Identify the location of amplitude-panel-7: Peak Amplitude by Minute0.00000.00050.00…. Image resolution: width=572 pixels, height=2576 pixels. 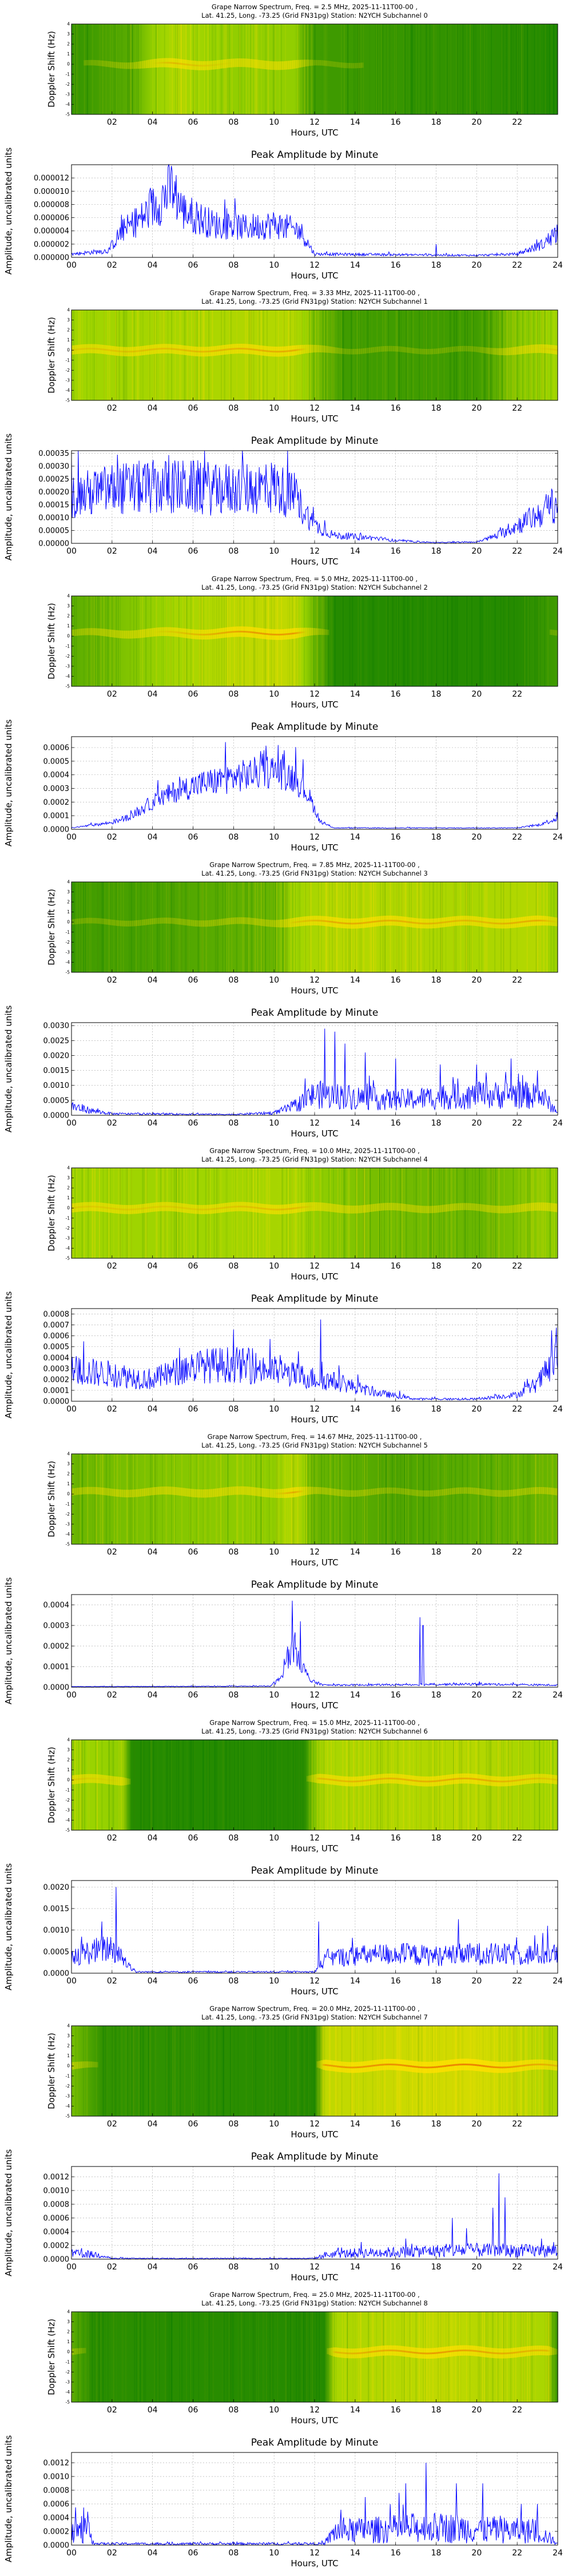
(283, 1072).